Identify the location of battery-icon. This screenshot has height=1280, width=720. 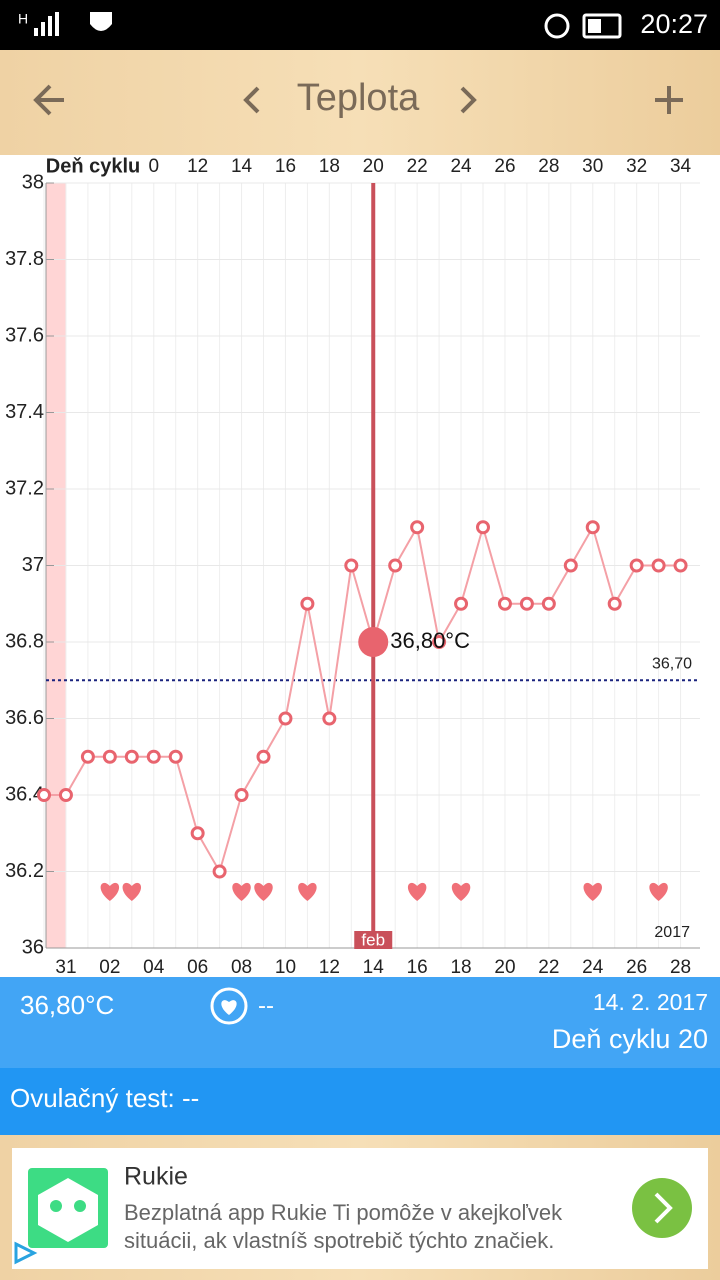
(602, 26).